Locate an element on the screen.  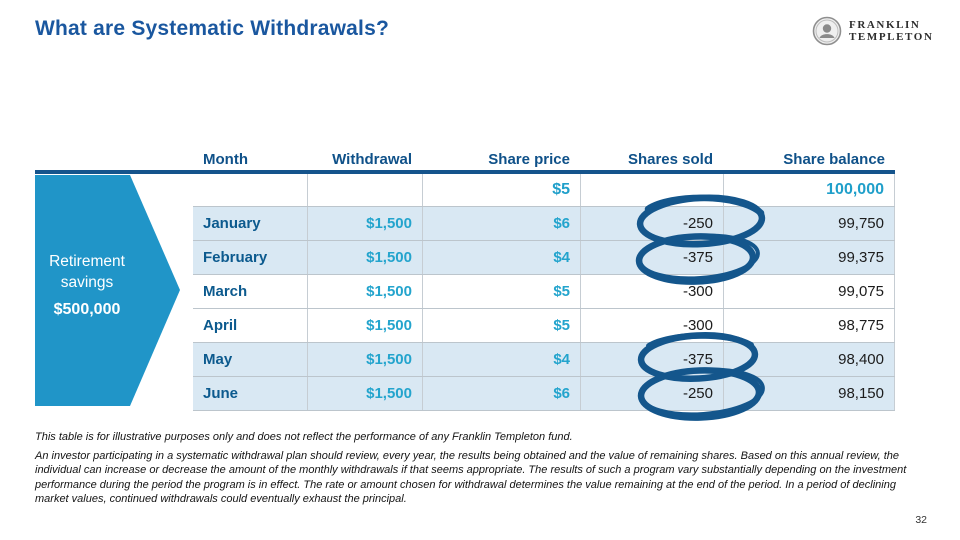
cell-share-balance: 98,775 is located at coordinates (809, 325).